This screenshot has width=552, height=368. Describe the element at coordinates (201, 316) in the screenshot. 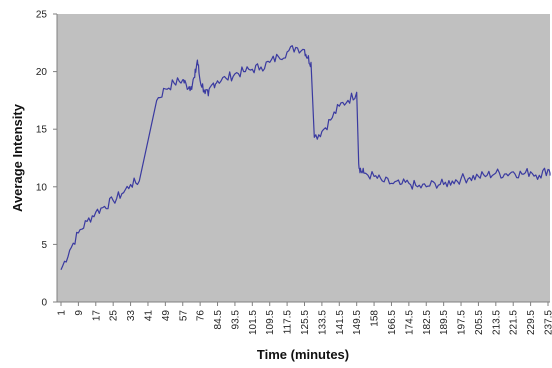

I see `x-tick-label: 76` at that location.